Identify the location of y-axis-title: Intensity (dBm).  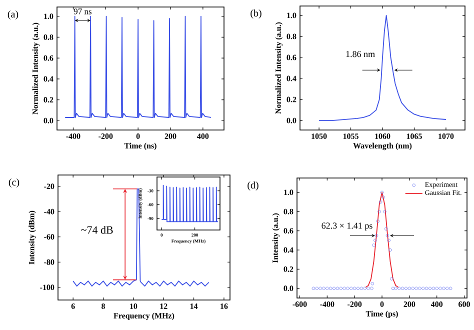
(32, 237).